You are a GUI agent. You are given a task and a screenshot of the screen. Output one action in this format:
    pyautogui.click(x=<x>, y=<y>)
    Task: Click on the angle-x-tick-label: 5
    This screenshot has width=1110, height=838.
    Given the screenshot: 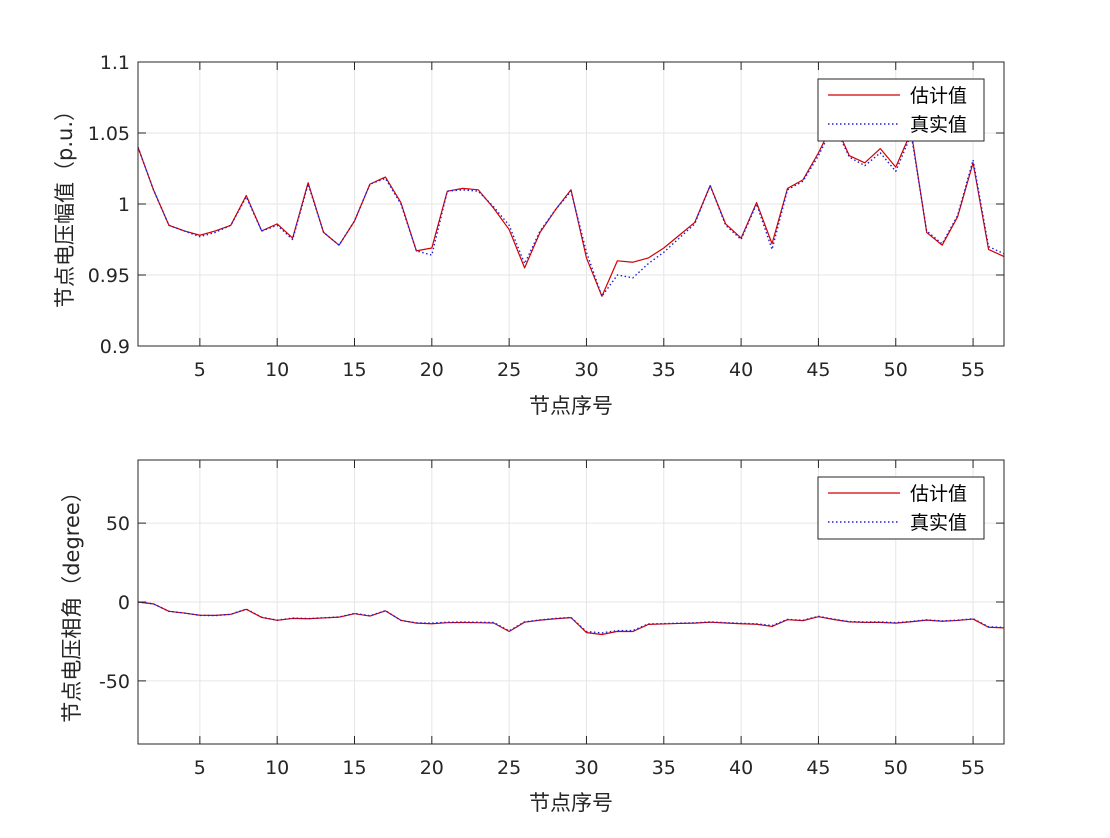 What is the action you would take?
    pyautogui.click(x=200, y=768)
    